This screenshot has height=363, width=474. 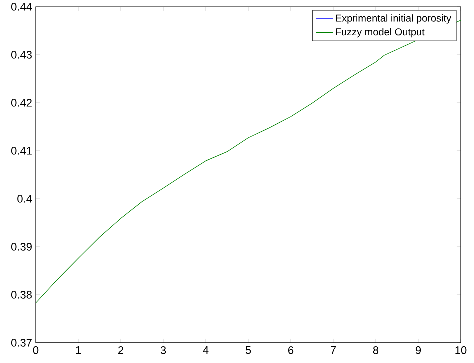 What do you see at coordinates (163, 350) in the screenshot?
I see `x-tick-label: 3` at bounding box center [163, 350].